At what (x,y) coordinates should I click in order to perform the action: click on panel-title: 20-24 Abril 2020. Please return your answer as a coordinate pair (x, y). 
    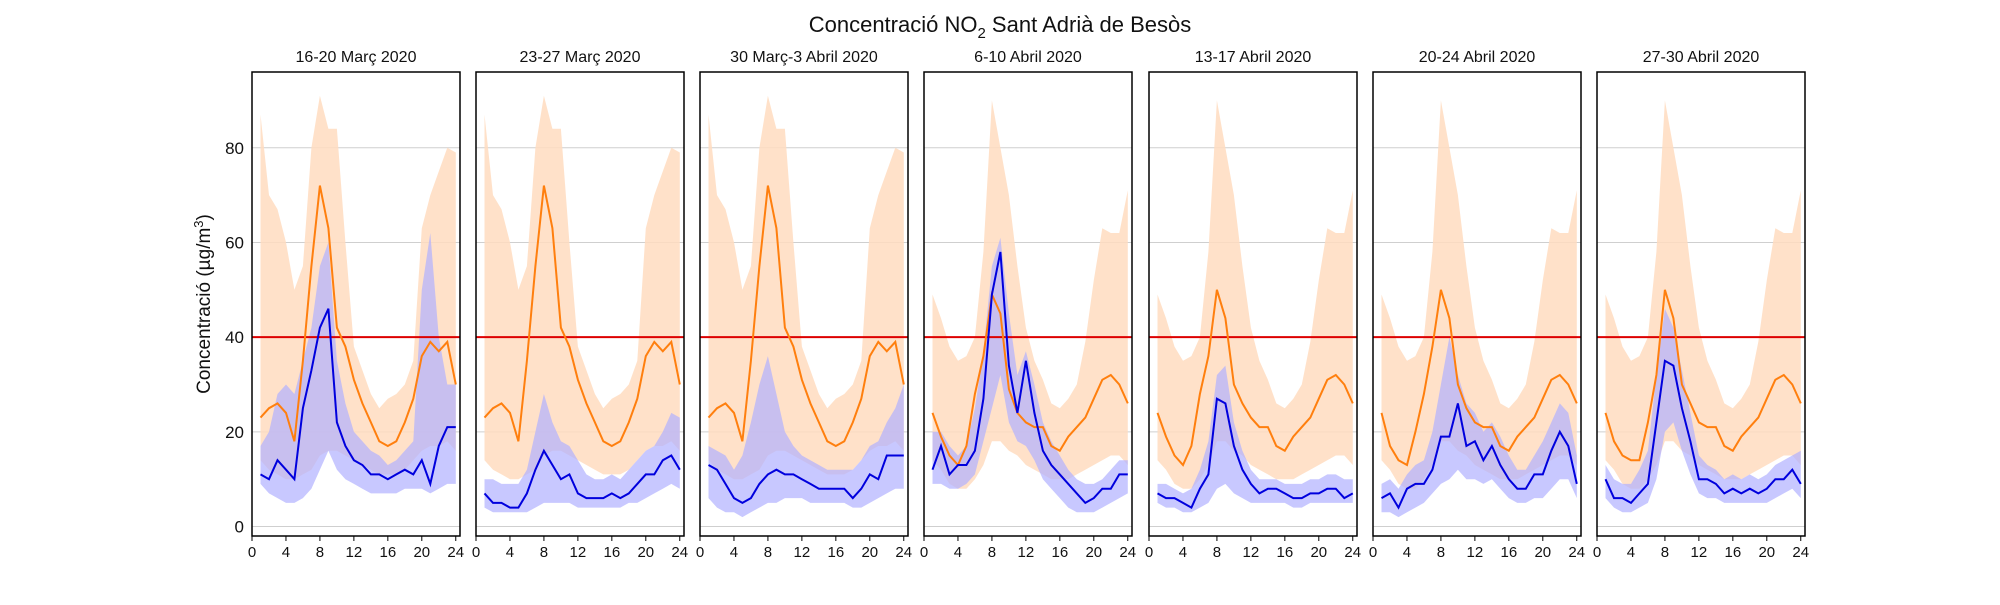
    Looking at the image, I should click on (1477, 57).